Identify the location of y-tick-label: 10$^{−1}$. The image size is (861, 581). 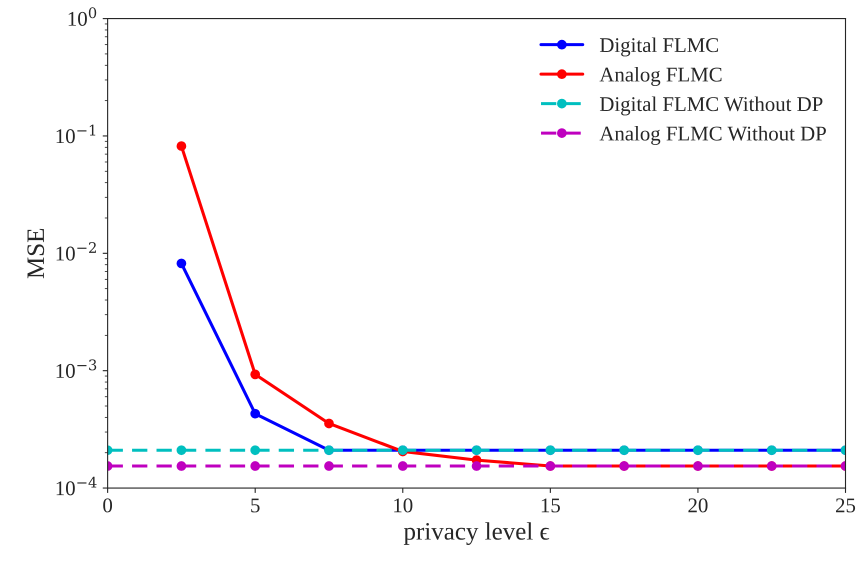
(76, 134).